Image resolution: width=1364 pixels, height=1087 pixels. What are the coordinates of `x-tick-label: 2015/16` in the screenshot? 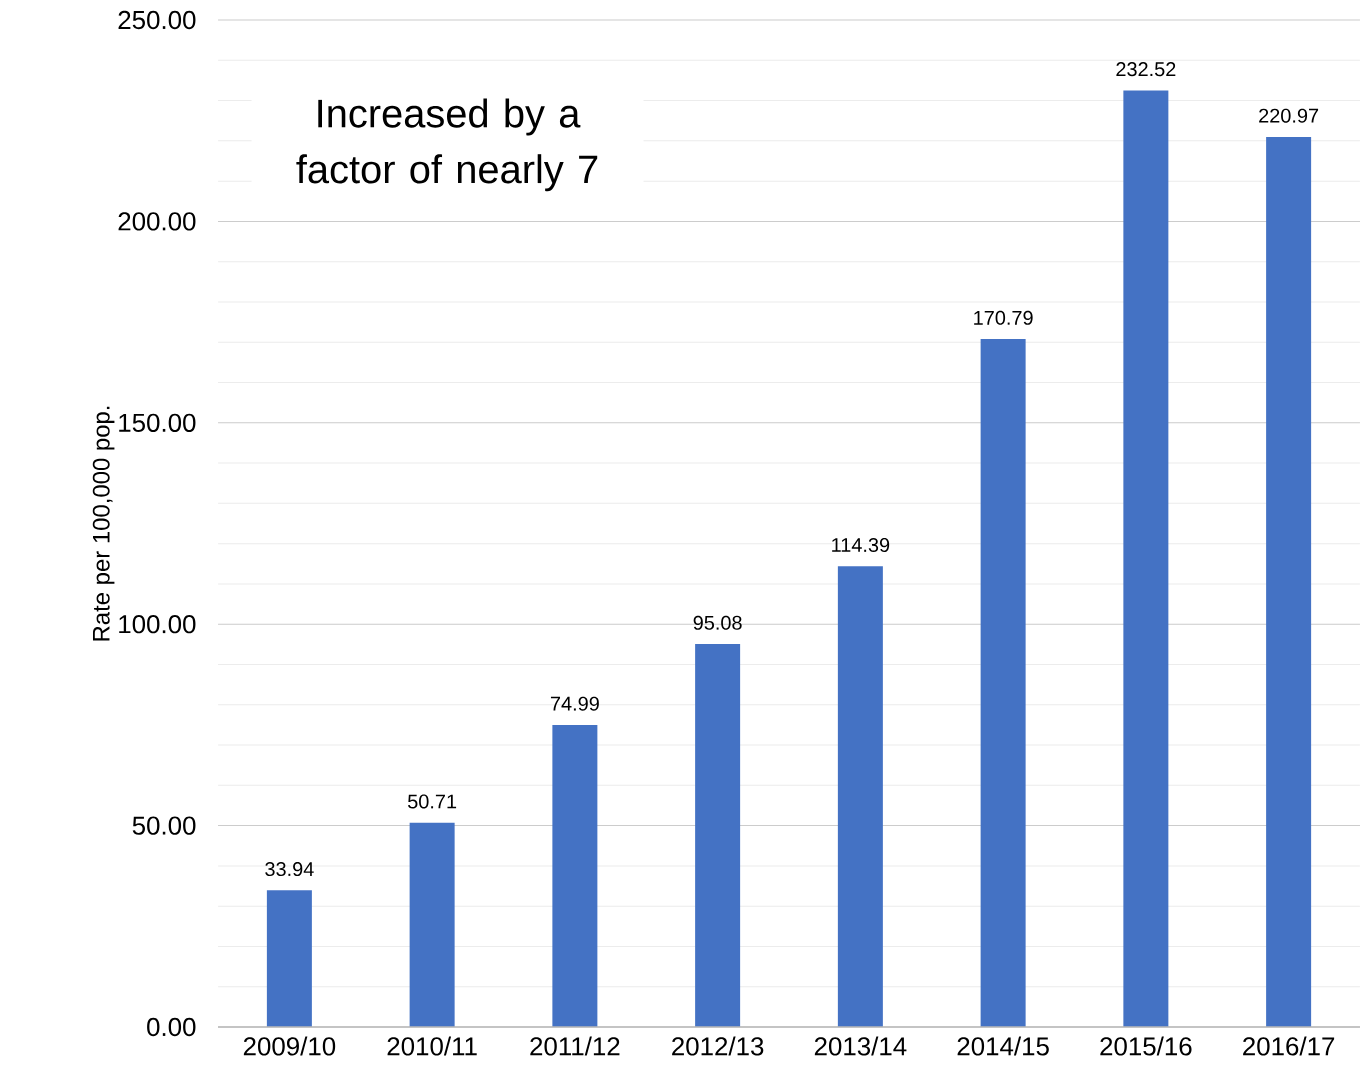 It's located at (1146, 1046).